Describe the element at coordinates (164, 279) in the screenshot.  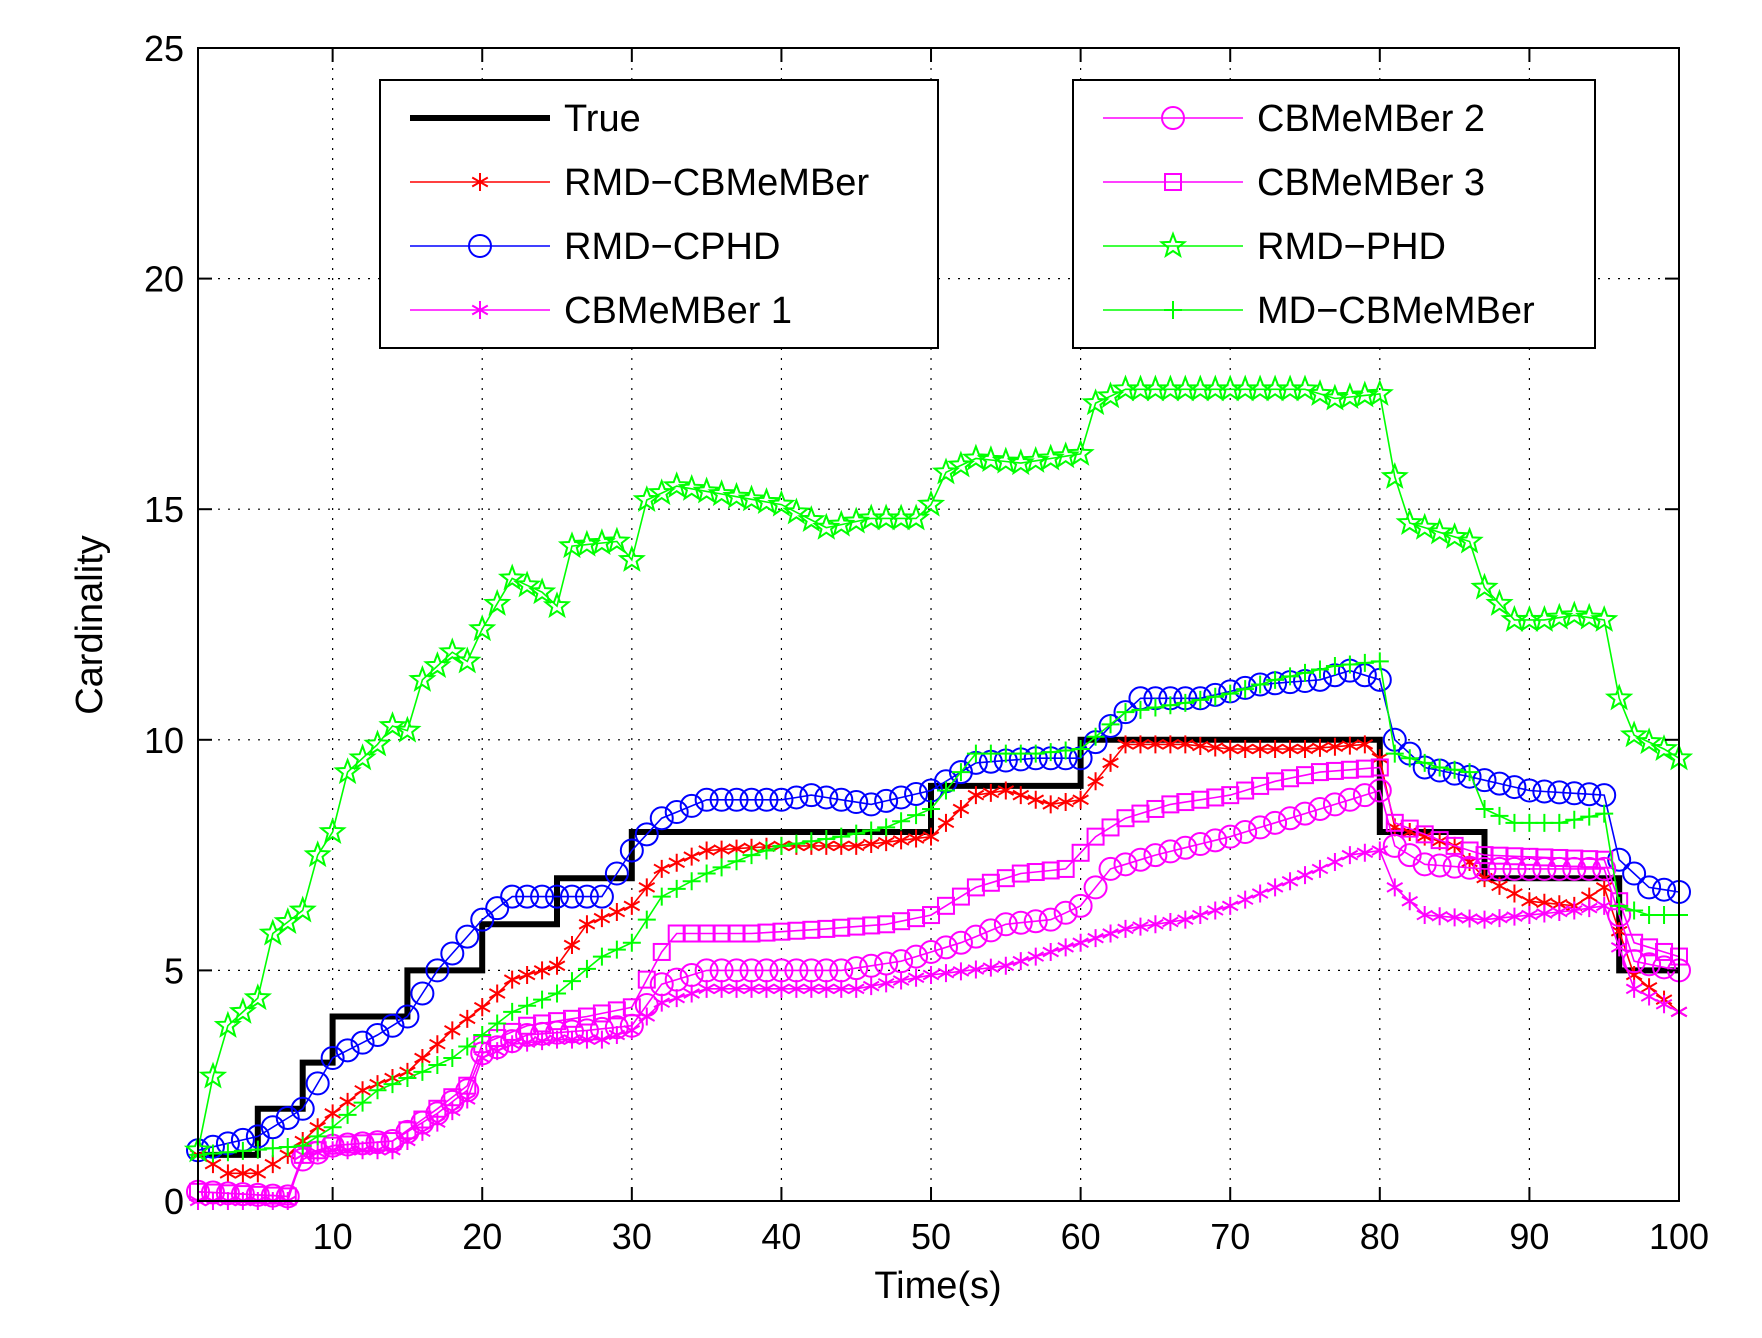
I see `y-tick-label: 20` at that location.